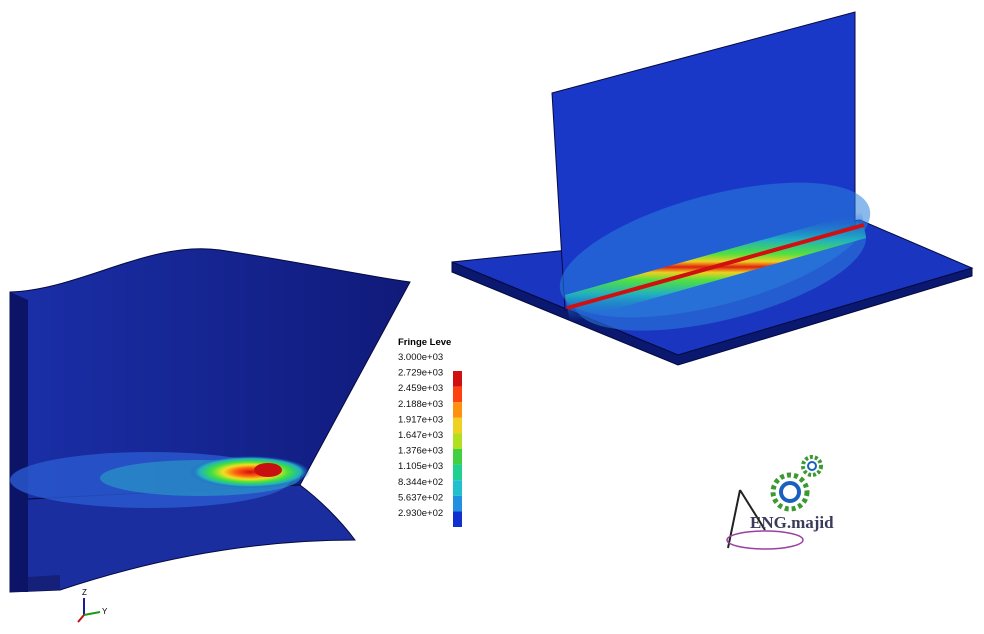 Image resolution: width=984 pixels, height=634 pixels. Describe the element at coordinates (420, 357) in the screenshot. I see `legend-label: 3.000e+03` at that location.